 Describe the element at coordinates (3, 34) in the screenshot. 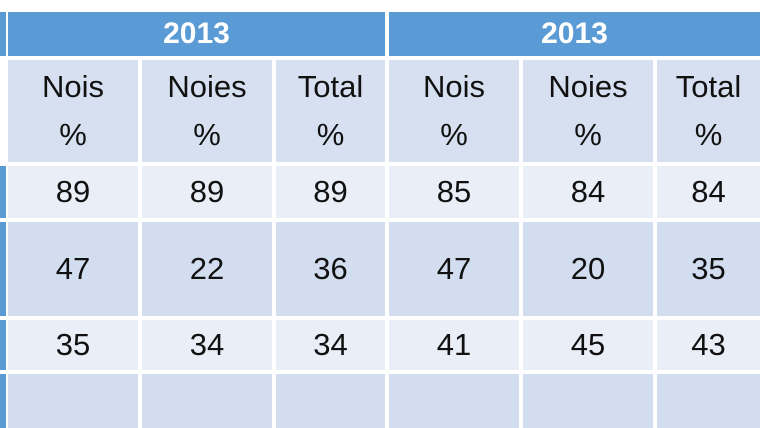

I see `left-edge-header` at that location.